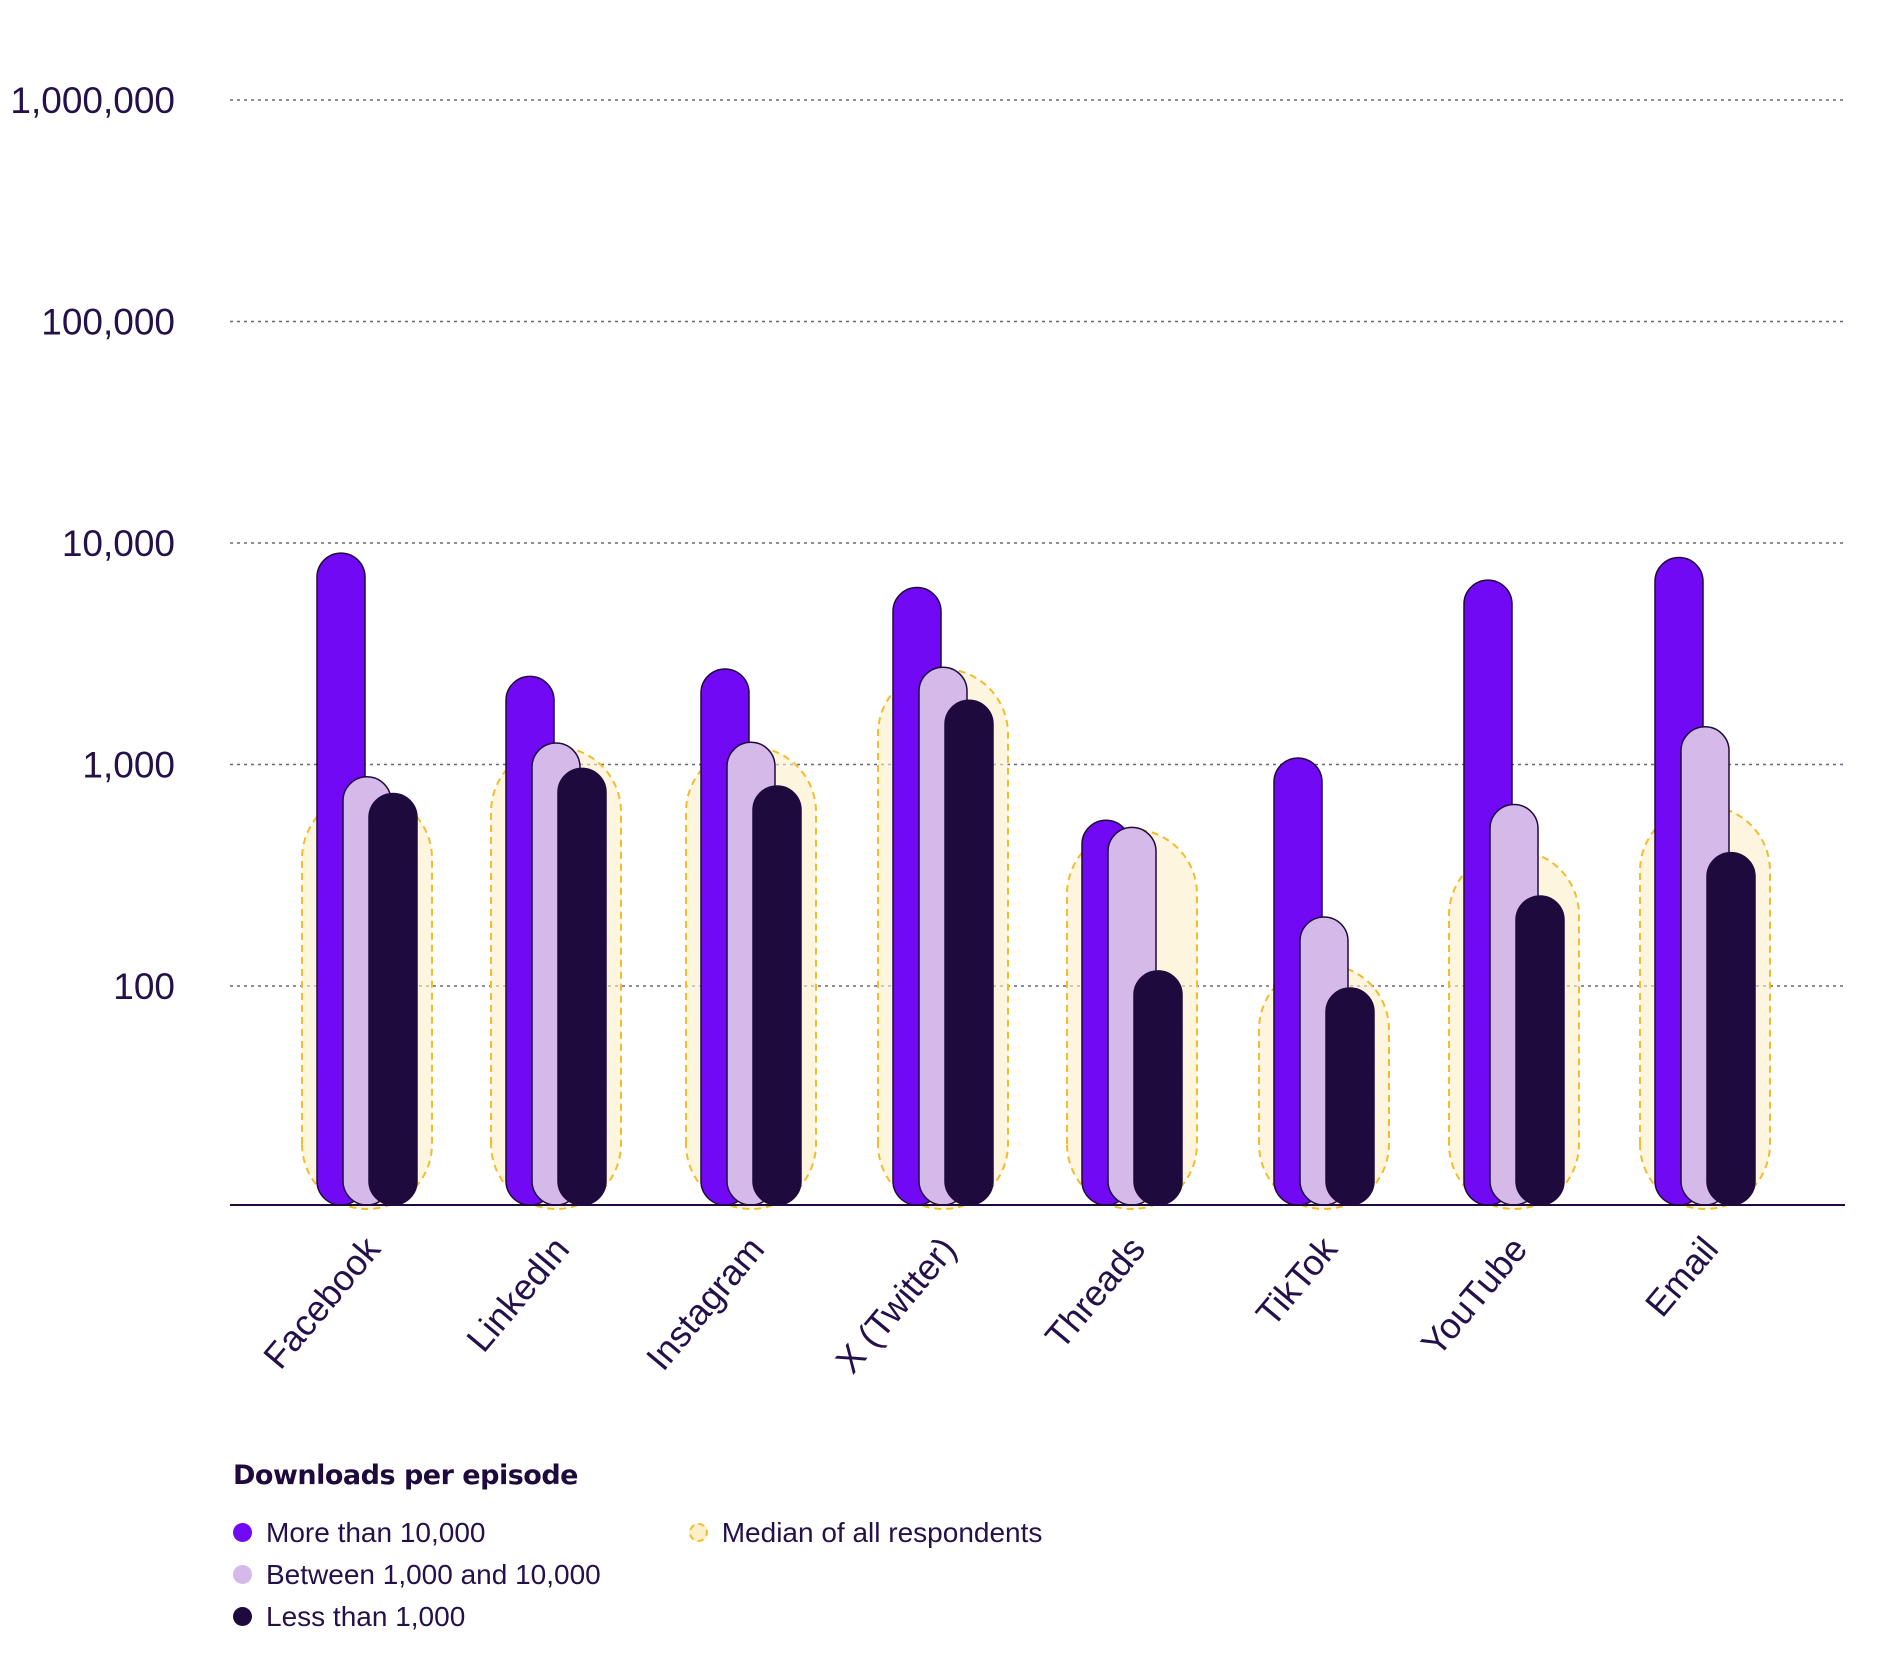  What do you see at coordinates (242, 1616) in the screenshot?
I see `legend-swatch-dark` at bounding box center [242, 1616].